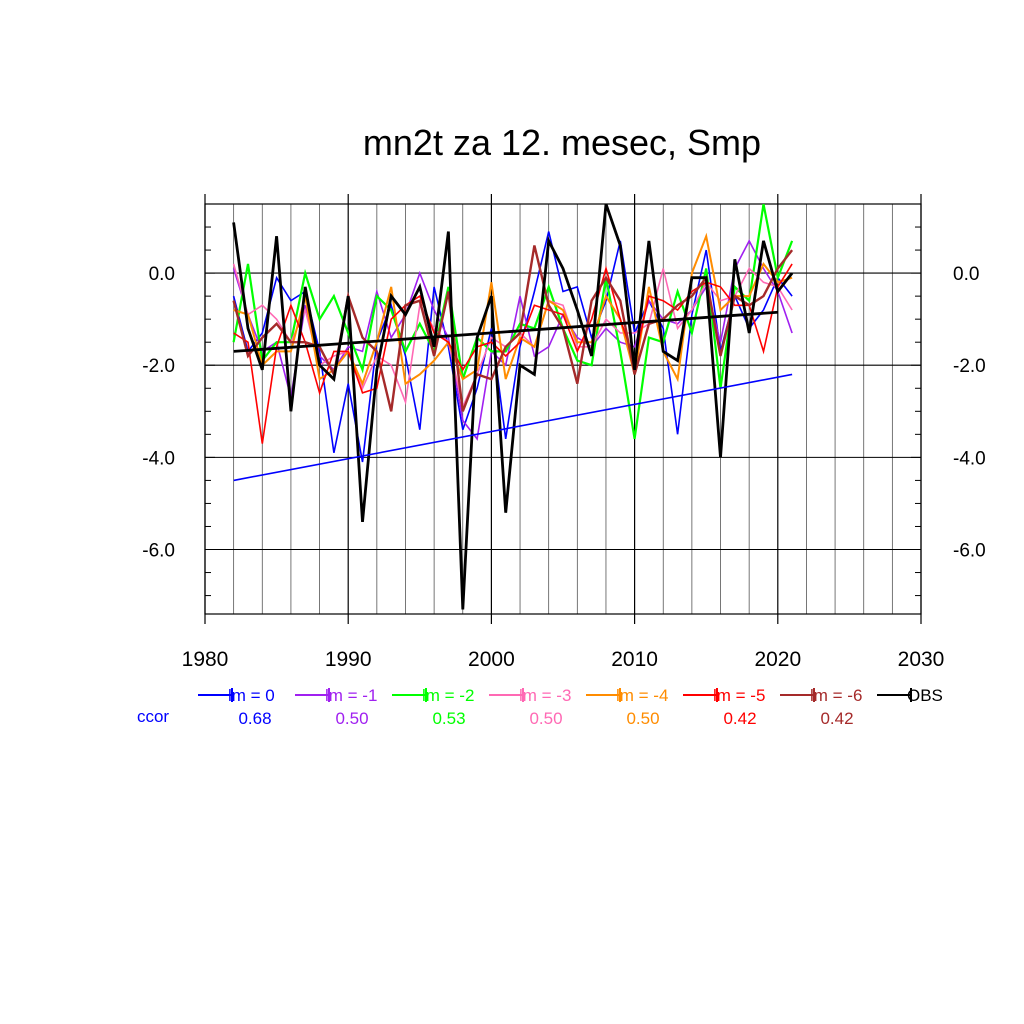  What do you see at coordinates (966, 274) in the screenshot?
I see `y-tick-label-right: 0.0` at bounding box center [966, 274].